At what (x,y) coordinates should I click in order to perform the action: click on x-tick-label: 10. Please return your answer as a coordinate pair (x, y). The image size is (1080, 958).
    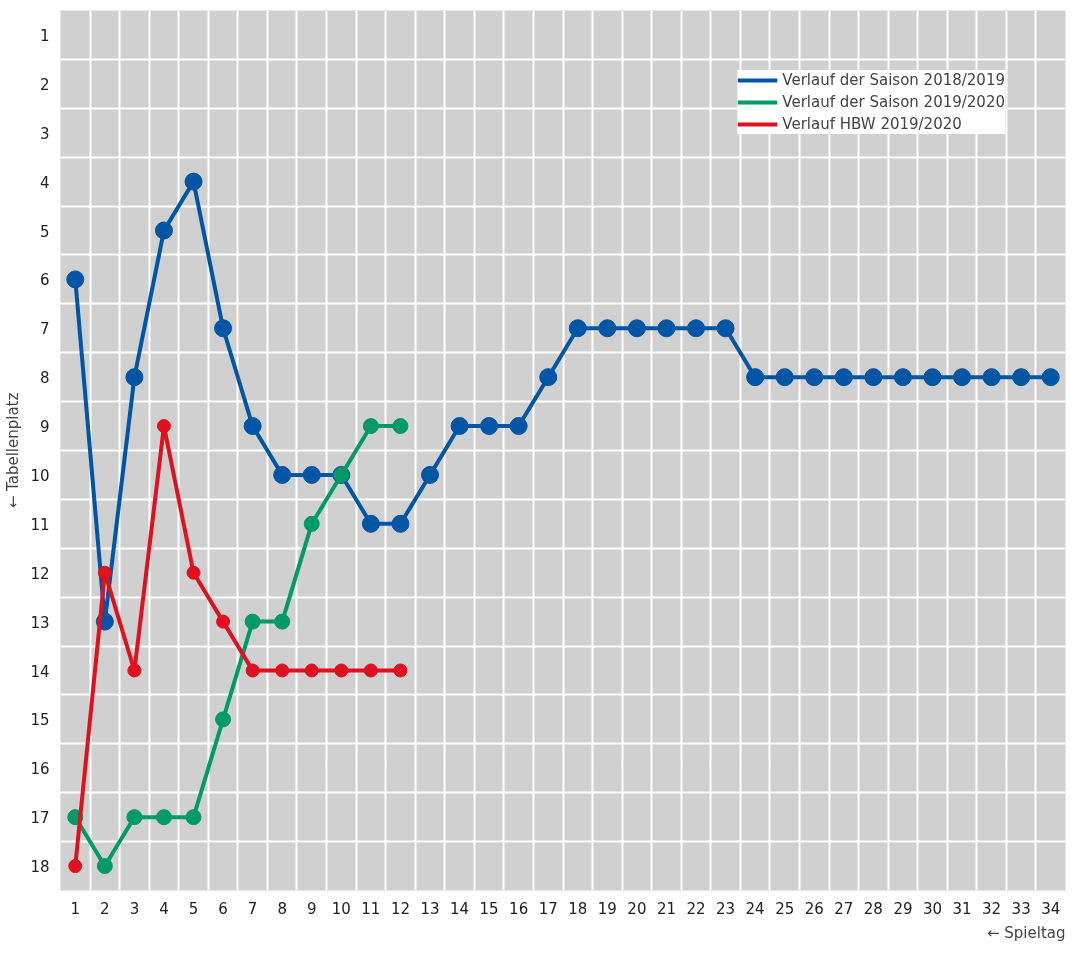
    Looking at the image, I should click on (341, 908).